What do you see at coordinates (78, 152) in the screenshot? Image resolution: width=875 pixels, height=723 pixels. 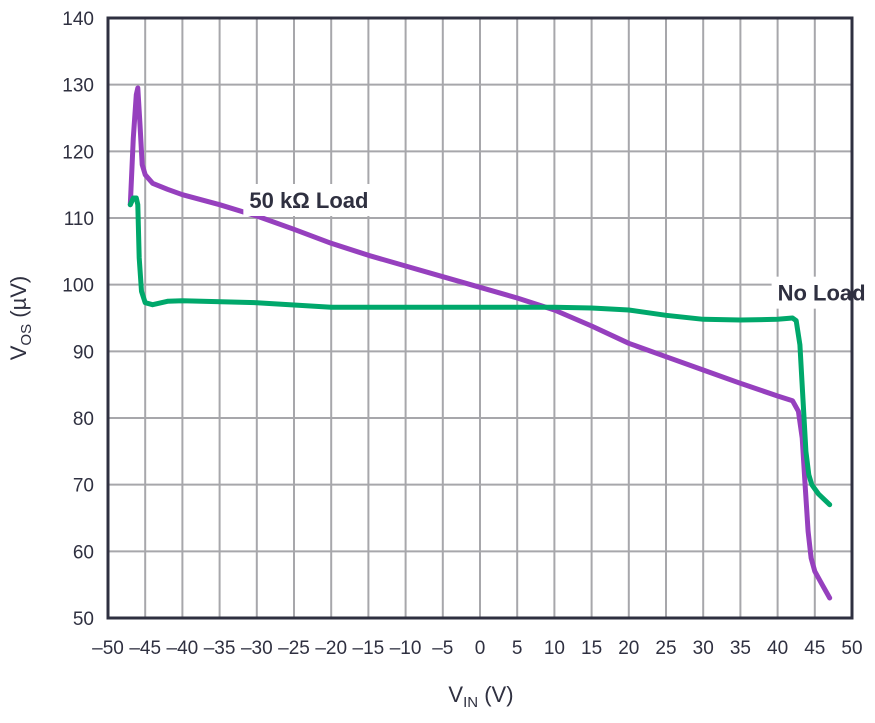 I see `y-tick-label: 120` at bounding box center [78, 152].